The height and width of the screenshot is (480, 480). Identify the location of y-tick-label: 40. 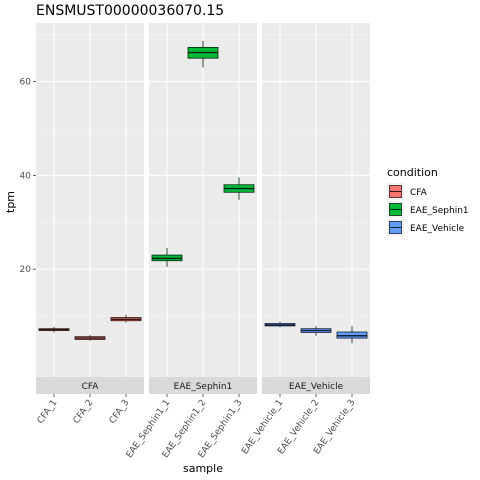
(26, 176).